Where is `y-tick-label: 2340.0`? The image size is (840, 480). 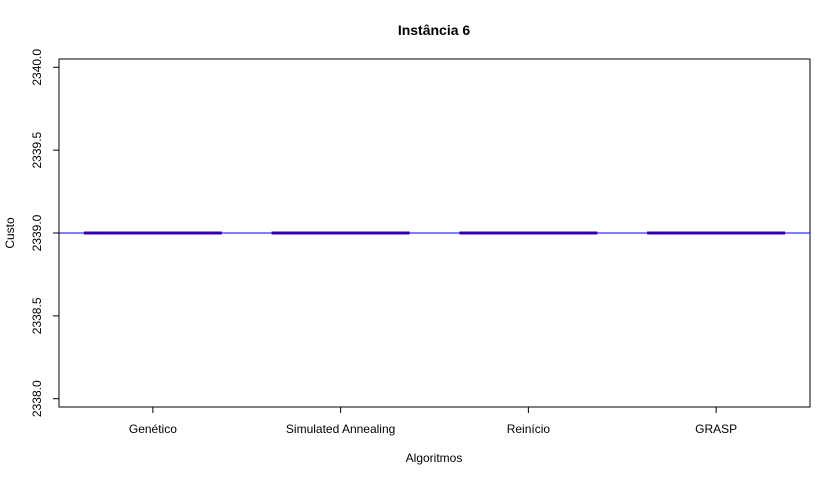
y-tick-label: 2340.0 is located at coordinates (37, 67).